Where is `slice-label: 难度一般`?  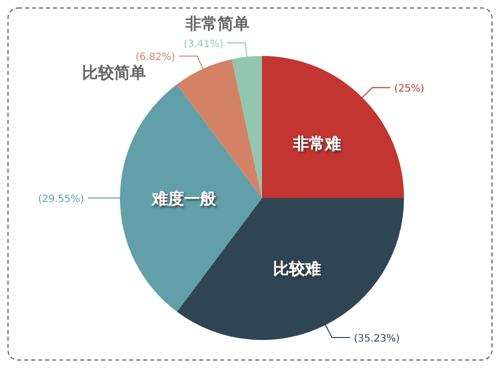 slice-label: 难度一般 is located at coordinates (183, 198).